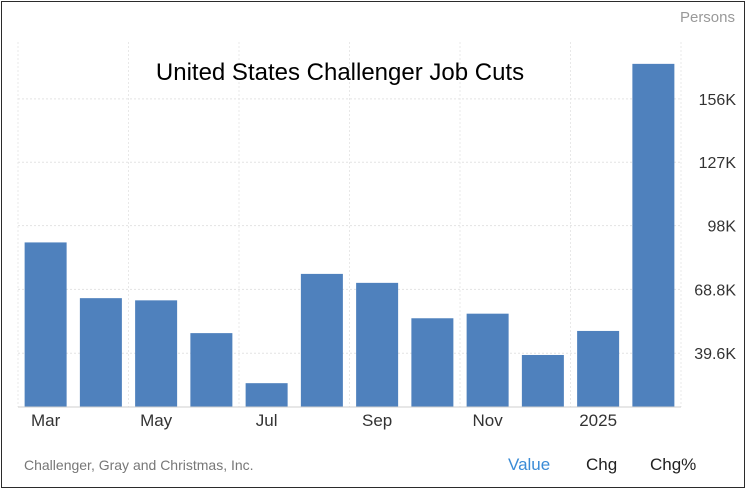 Image resolution: width=748 pixels, height=491 pixels. What do you see at coordinates (715, 354) in the screenshot?
I see `y-tick-label: 39.6K` at bounding box center [715, 354].